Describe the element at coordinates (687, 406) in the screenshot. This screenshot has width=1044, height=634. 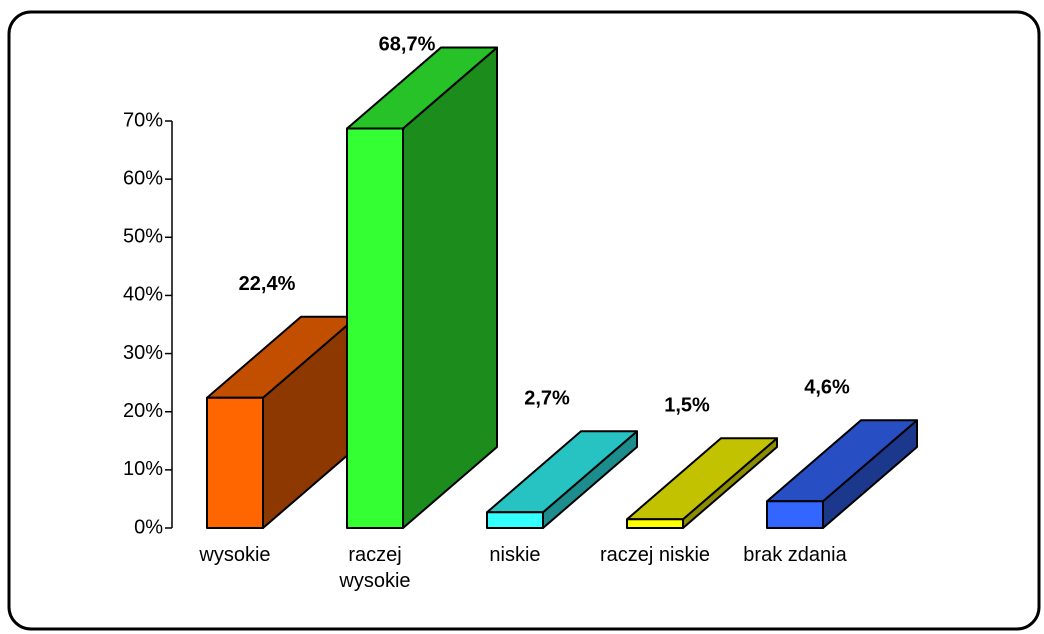
I see `data-label: 1,5%` at that location.